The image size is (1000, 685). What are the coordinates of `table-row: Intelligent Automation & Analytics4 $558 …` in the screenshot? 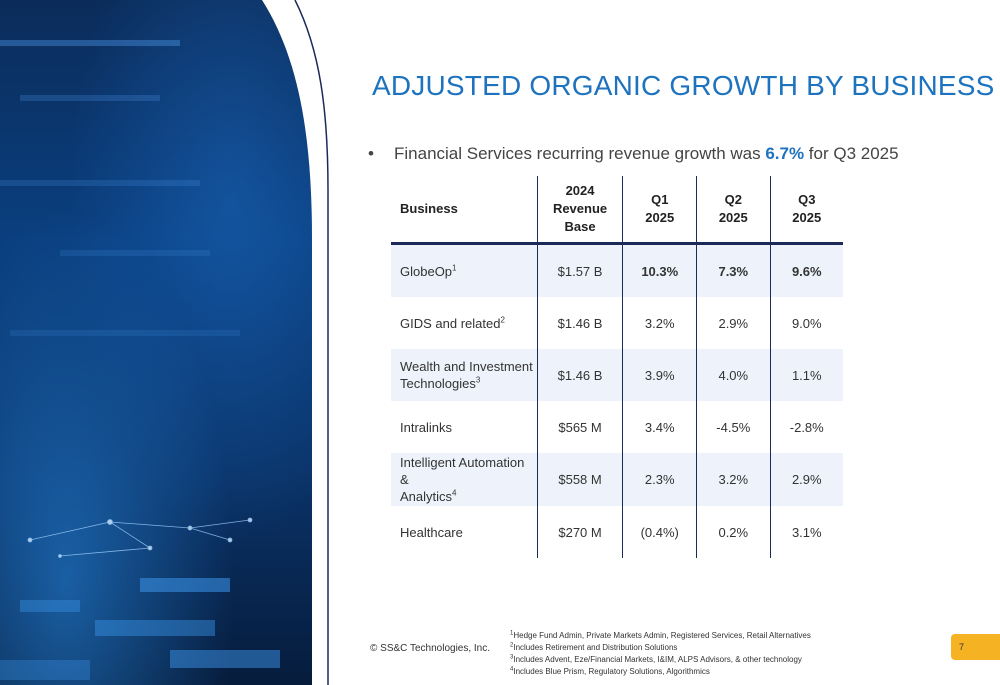 It's located at (617, 479).